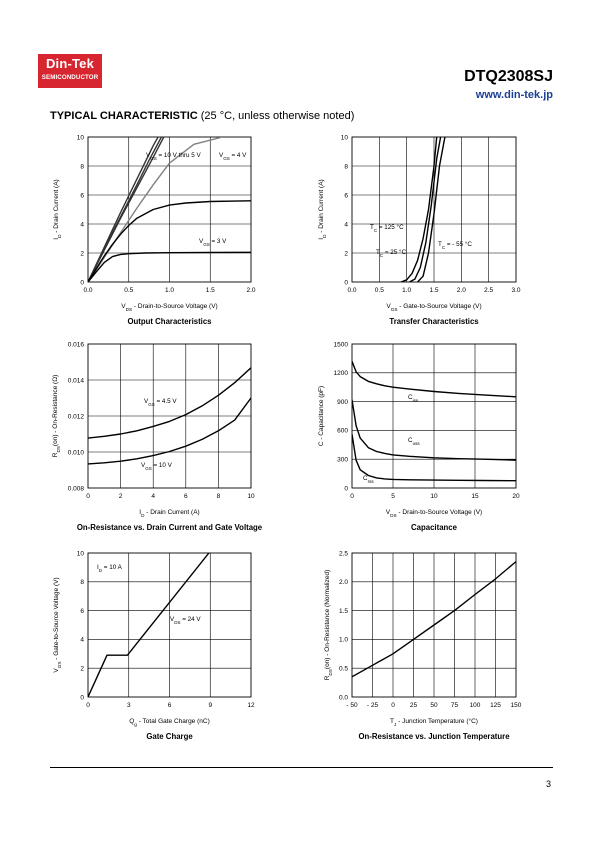 The width and height of the screenshot is (595, 842). What do you see at coordinates (76, 344) in the screenshot?
I see `y-tick-label: 0.016` at bounding box center [76, 344].